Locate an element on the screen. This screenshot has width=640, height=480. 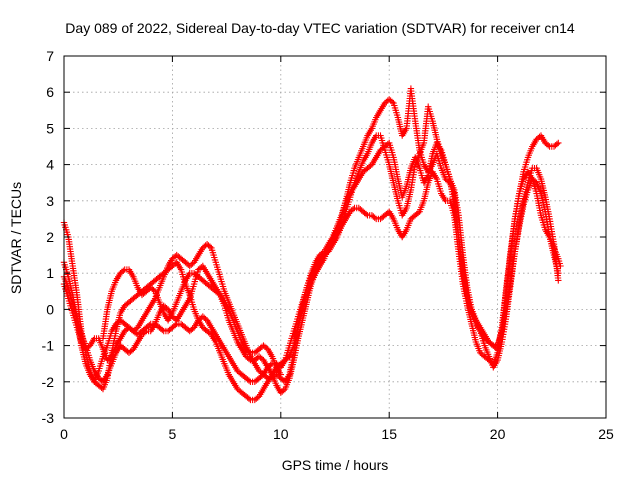
x-tick-label: 5 is located at coordinates (173, 434).